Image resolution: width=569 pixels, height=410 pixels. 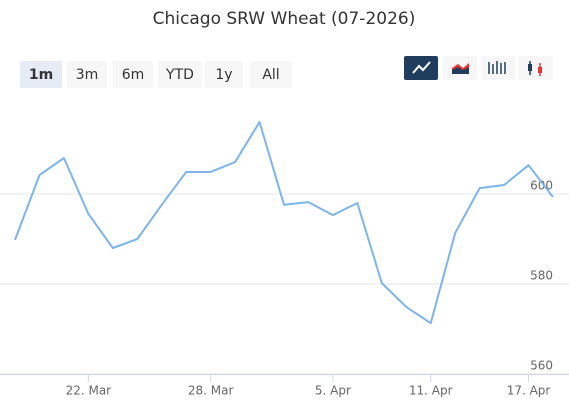 I want to click on candle-type-button, so click(x=536, y=68).